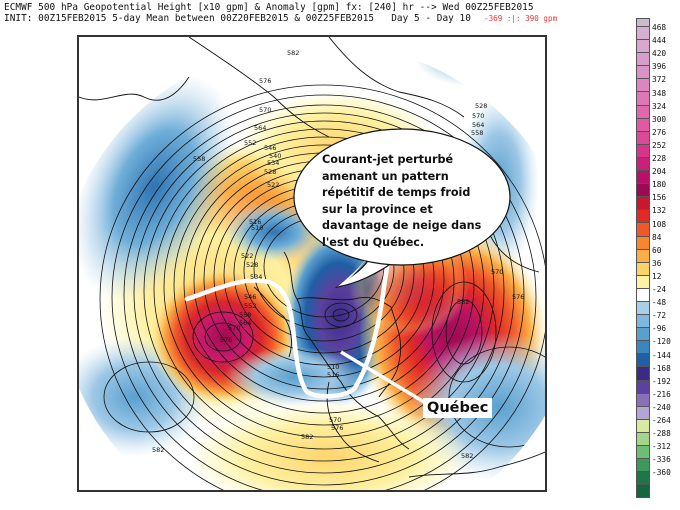 Image resolution: width=680 pixels, height=510 pixels. Describe the element at coordinates (661, 434) in the screenshot. I see `colorbar-tick-label: -288` at that location.